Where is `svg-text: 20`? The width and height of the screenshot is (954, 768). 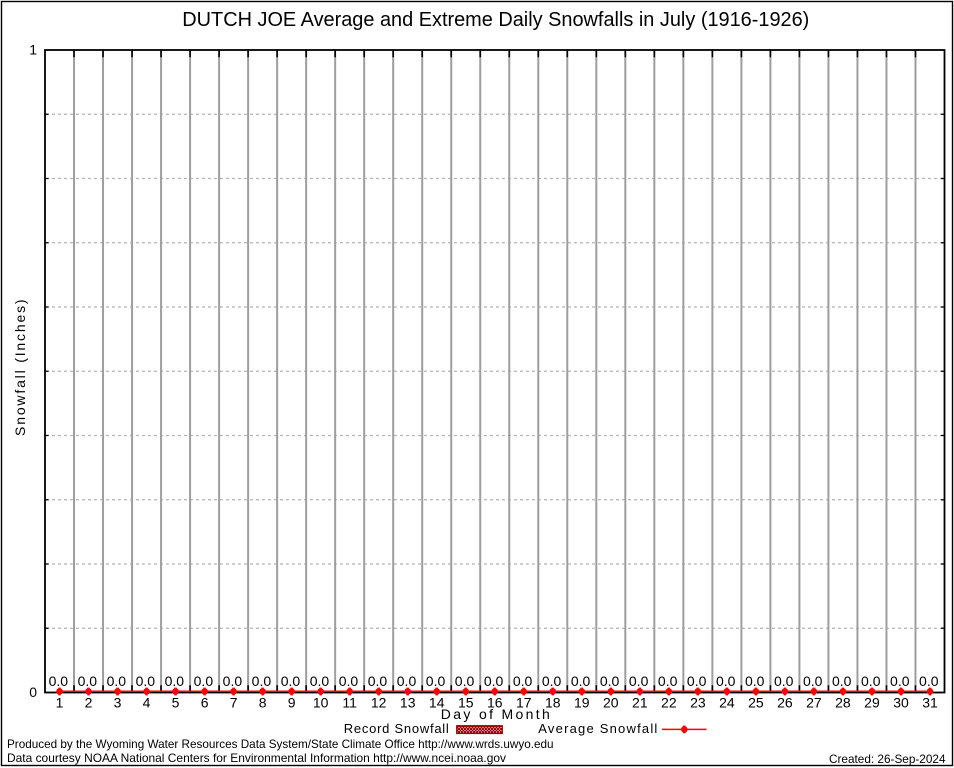
svg-text: 20 is located at coordinates (611, 703).